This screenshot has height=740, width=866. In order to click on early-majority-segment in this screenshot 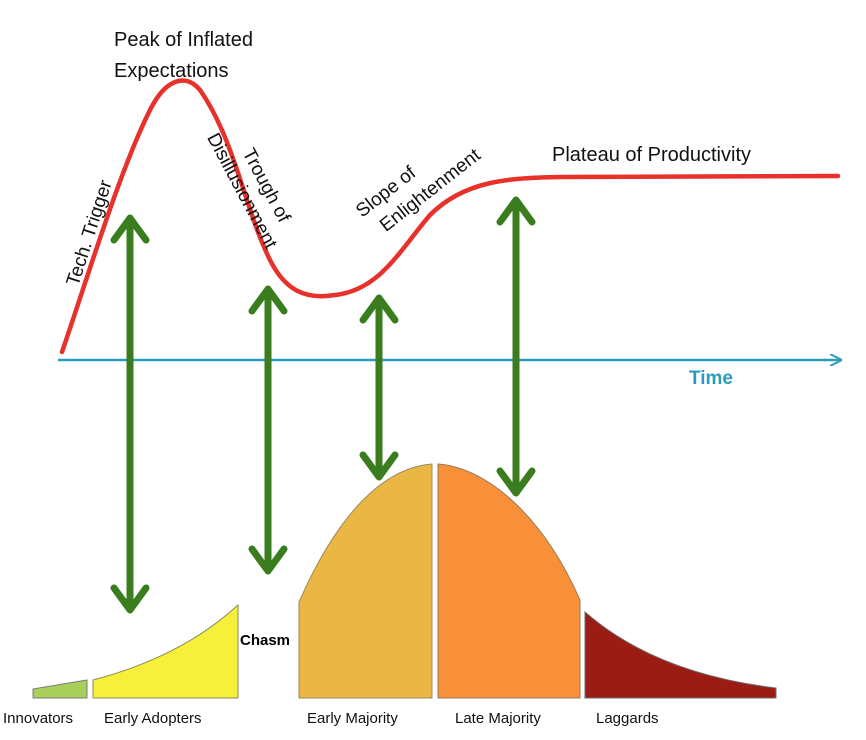, I will do `click(365, 581)`.